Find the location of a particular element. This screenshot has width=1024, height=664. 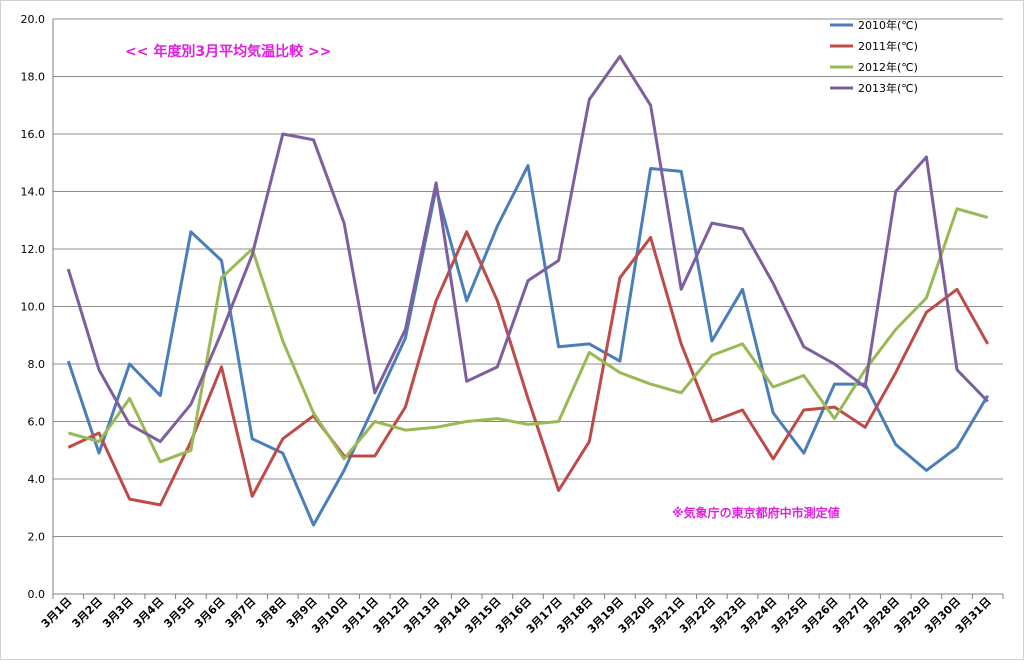

legend-label: 2010年(℃) is located at coordinates (888, 25).